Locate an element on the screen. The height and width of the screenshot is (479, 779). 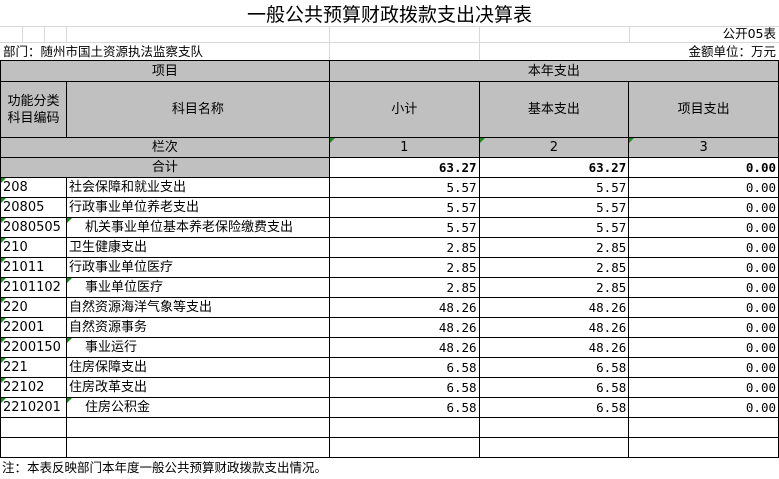
row-code: 220 is located at coordinates (33, 307).